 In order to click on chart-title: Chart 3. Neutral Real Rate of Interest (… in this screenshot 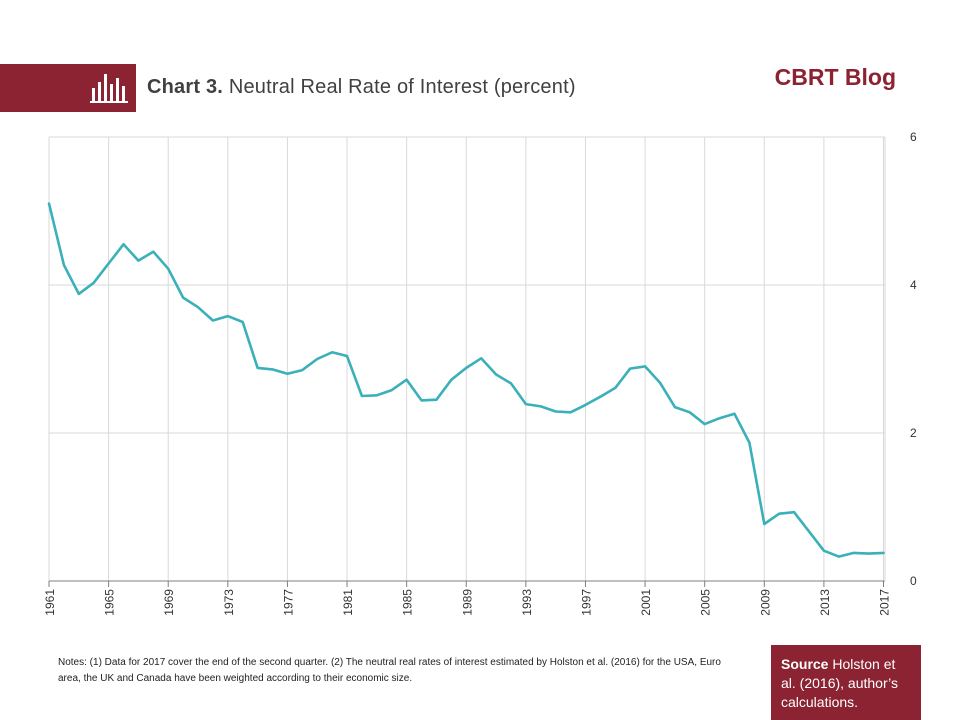, I will do `click(361, 87)`.